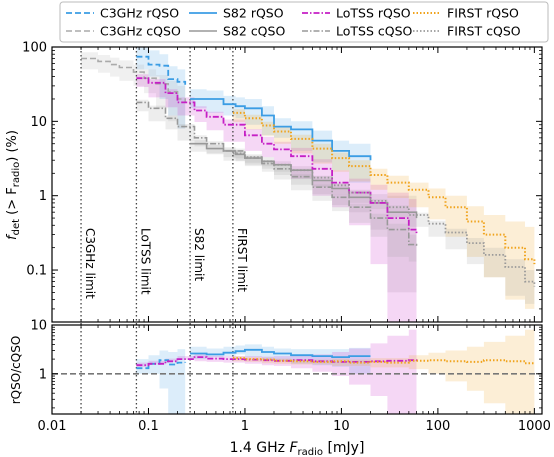  I want to click on top-band-c3ghz-rqso, so click(161, 88).